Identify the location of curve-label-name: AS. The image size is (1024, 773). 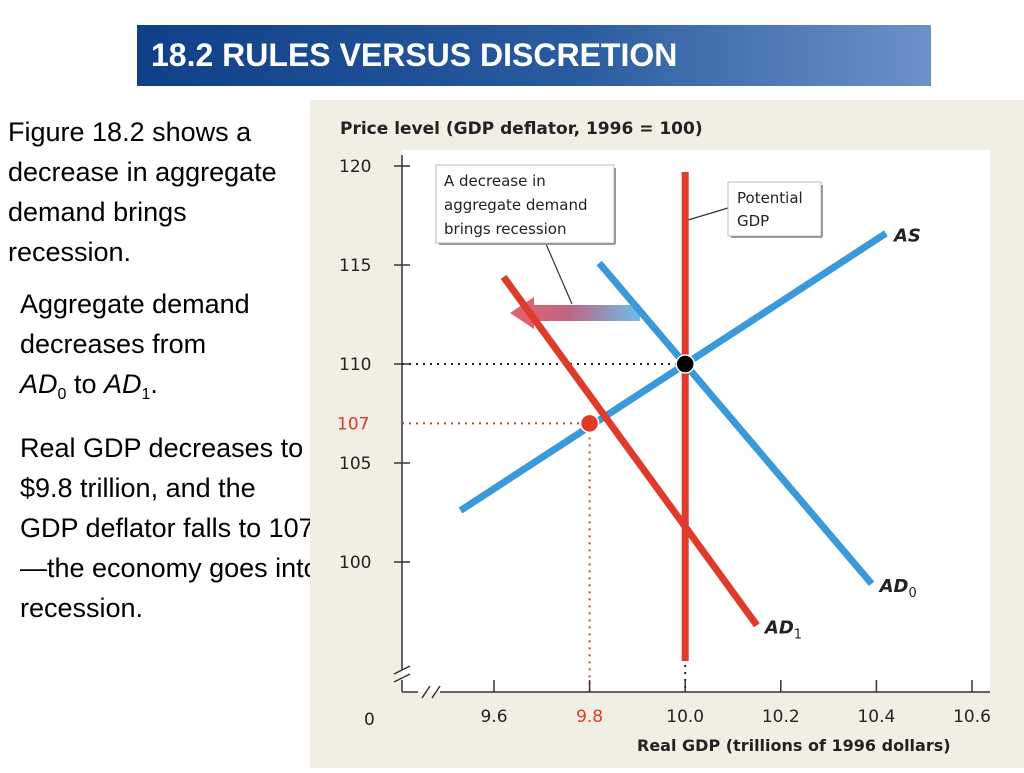
(906, 235).